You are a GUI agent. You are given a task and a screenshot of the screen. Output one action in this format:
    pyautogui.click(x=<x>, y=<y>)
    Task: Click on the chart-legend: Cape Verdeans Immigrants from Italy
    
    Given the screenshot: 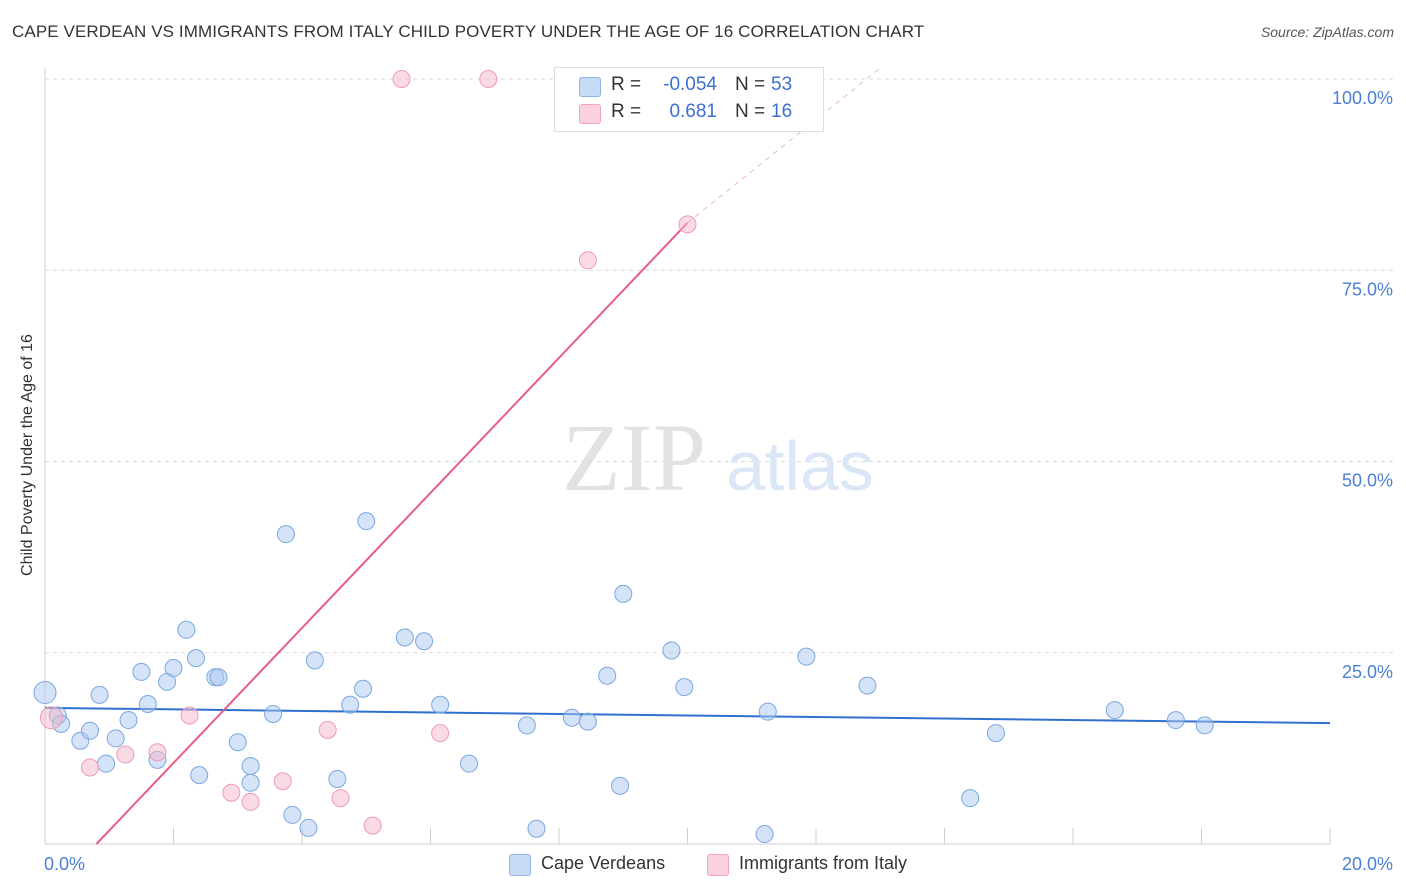 What is the action you would take?
    pyautogui.click(x=703, y=865)
    